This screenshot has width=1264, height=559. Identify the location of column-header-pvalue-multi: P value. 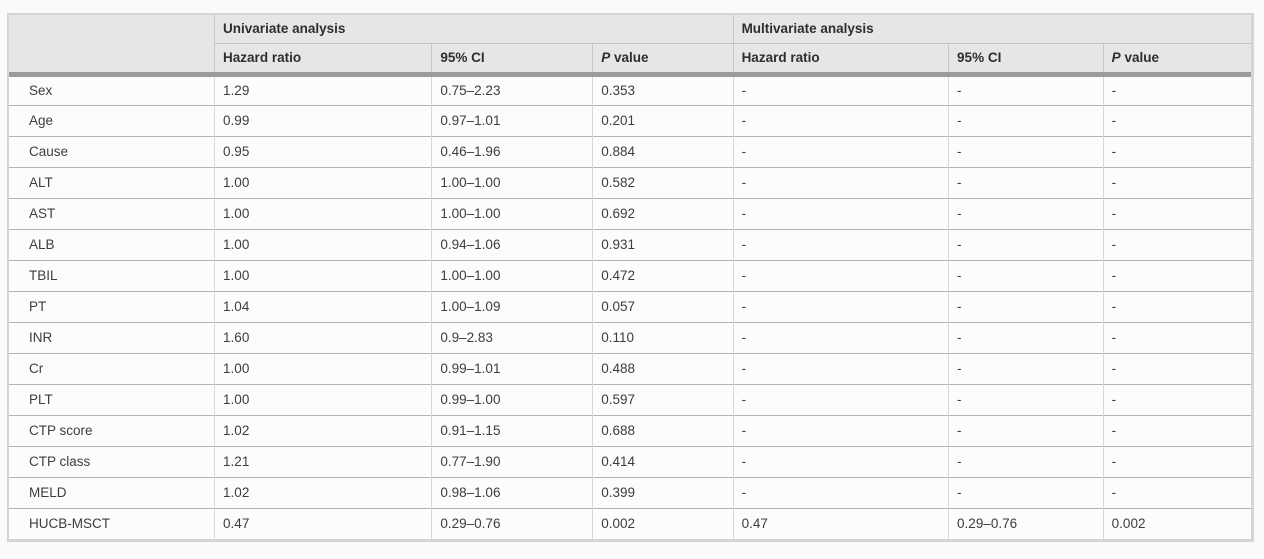
(1176, 60).